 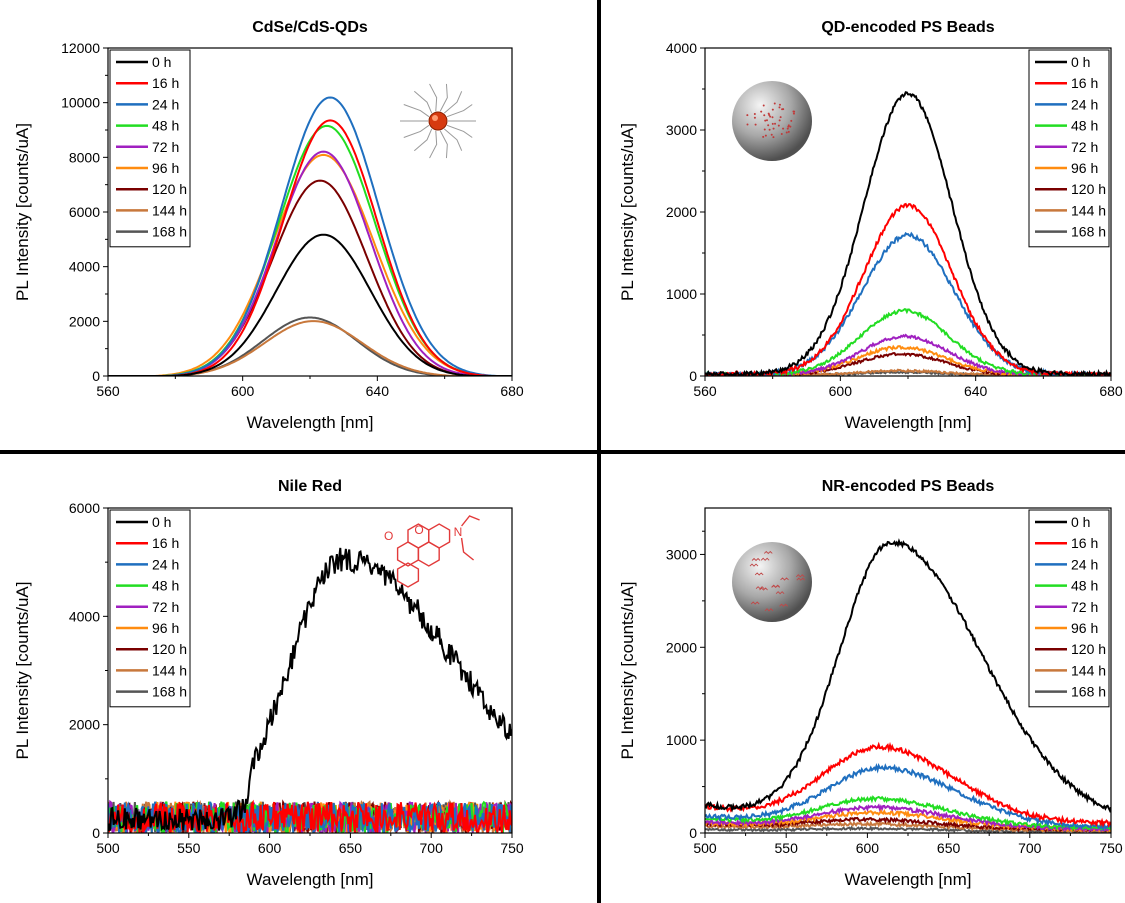 I want to click on ring, so click(x=408, y=575).